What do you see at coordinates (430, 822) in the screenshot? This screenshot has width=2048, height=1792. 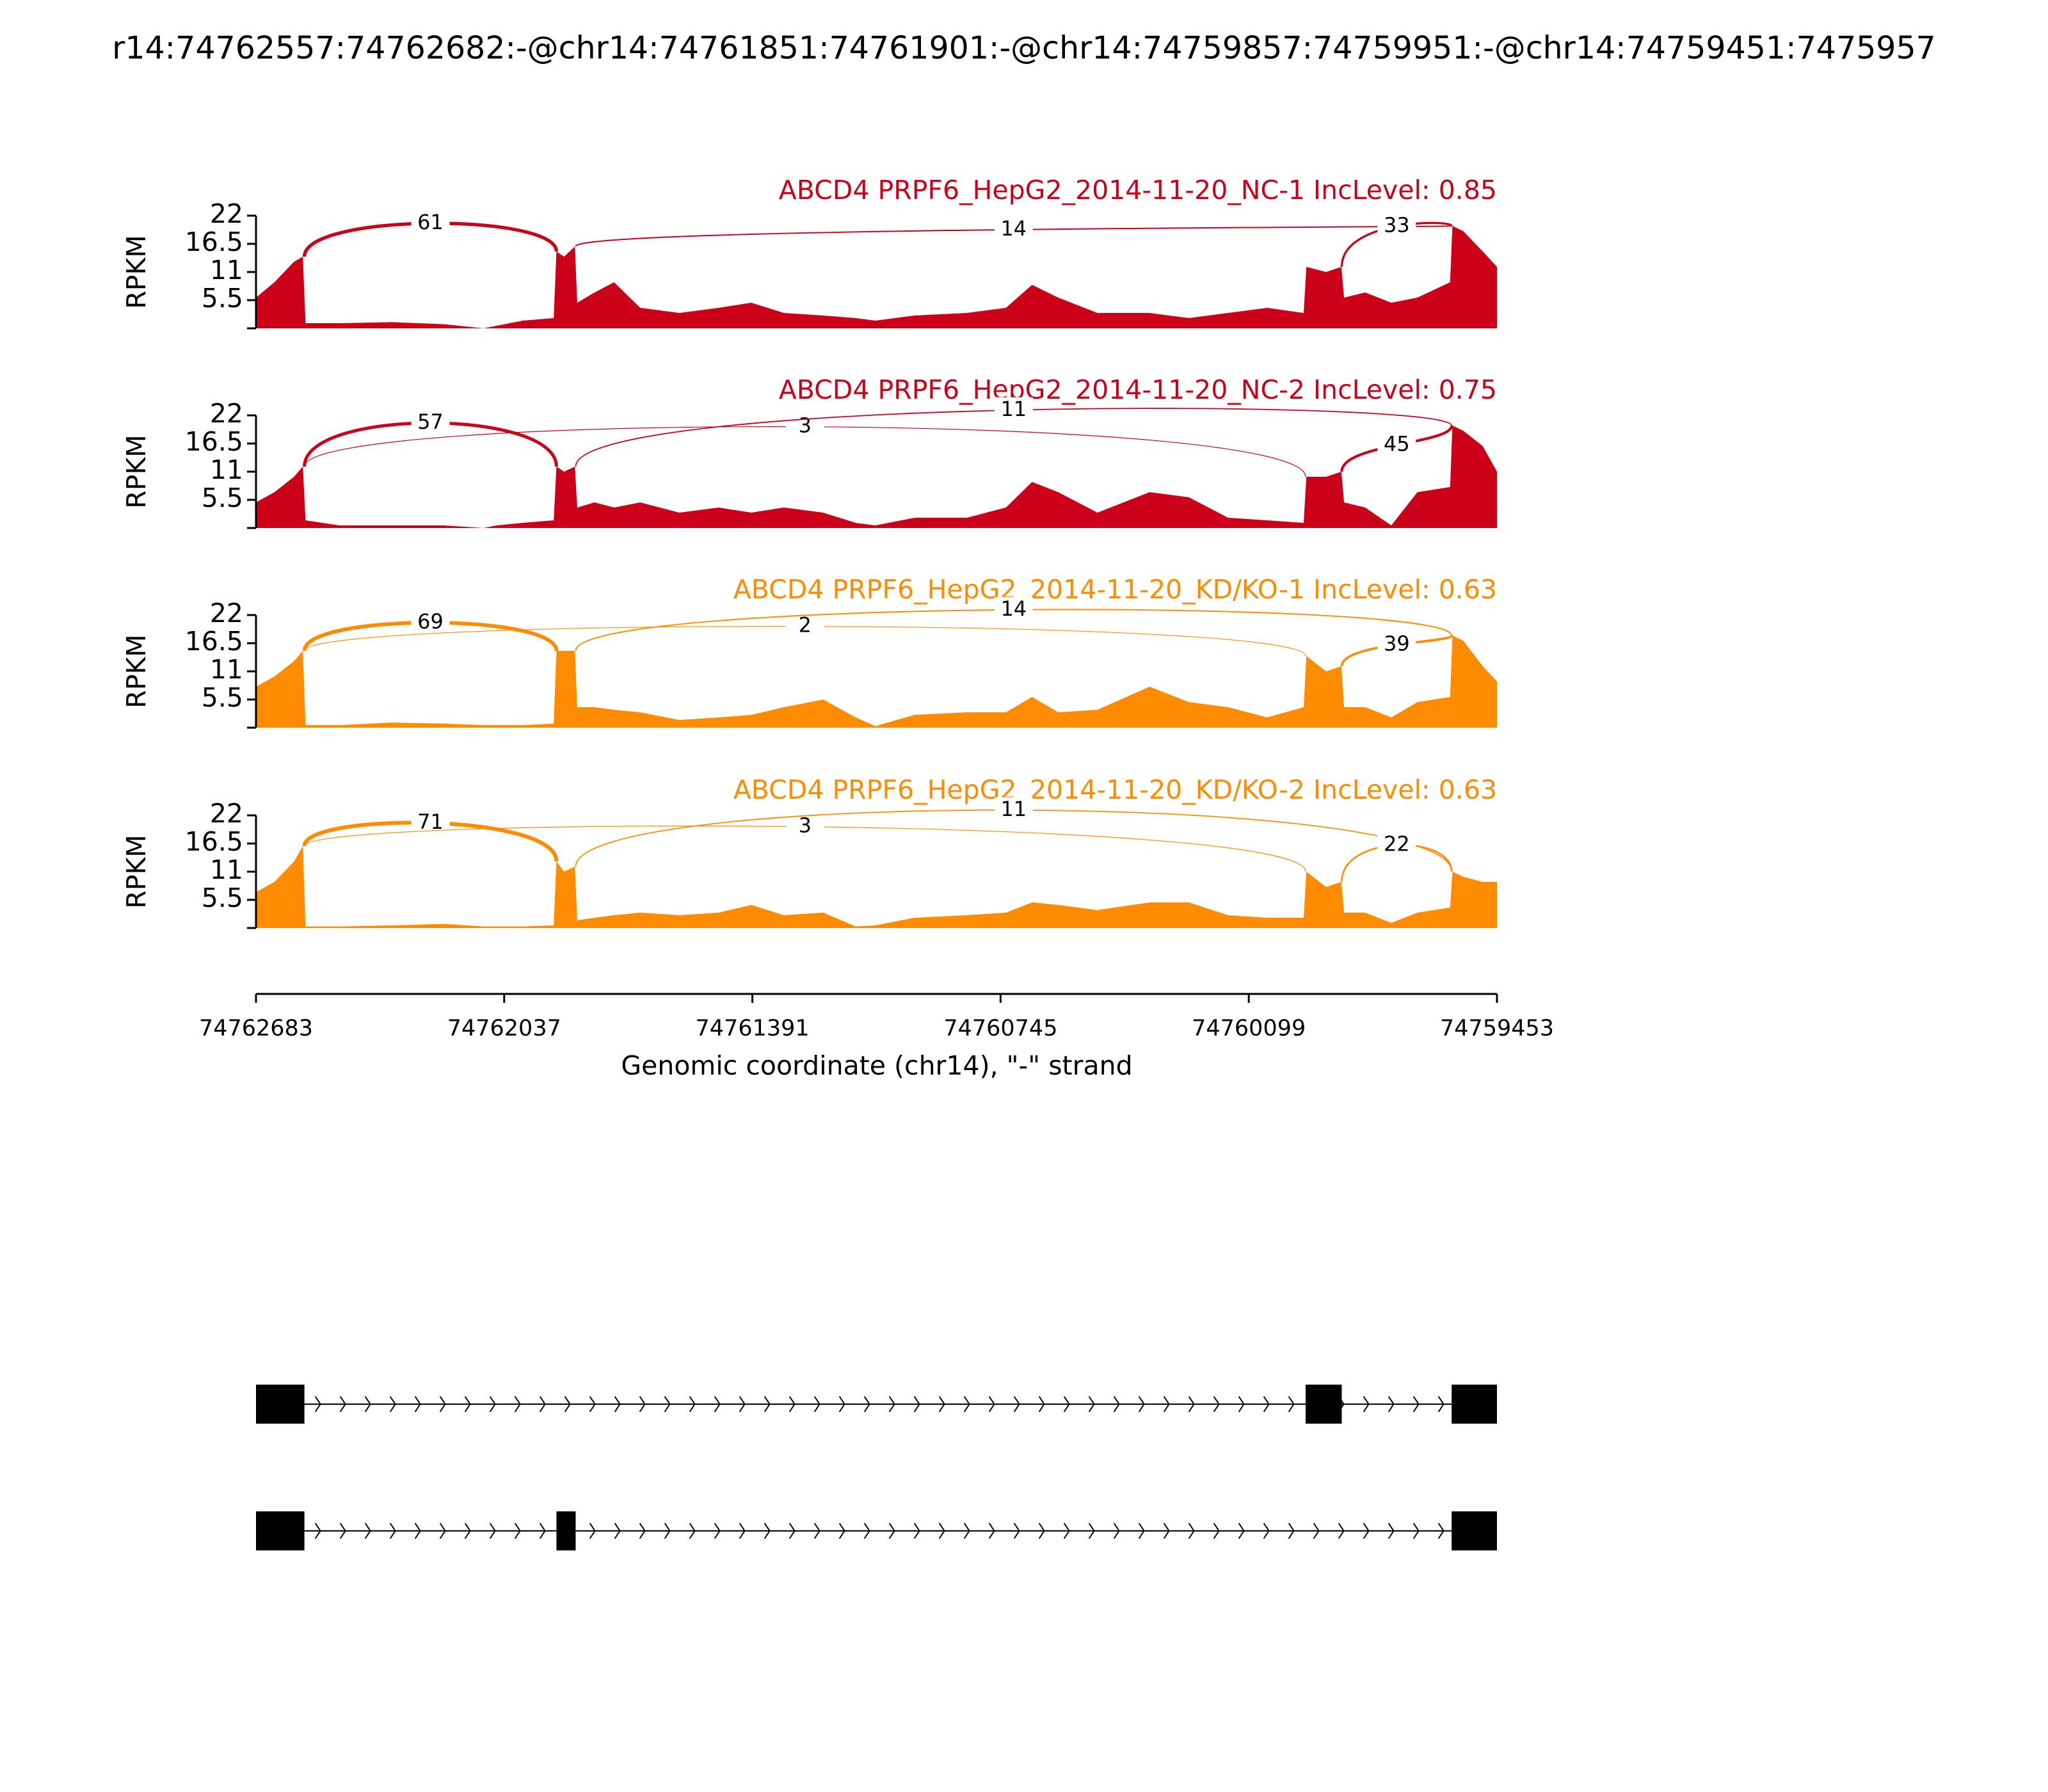 I see `junction-label: 71` at bounding box center [430, 822].